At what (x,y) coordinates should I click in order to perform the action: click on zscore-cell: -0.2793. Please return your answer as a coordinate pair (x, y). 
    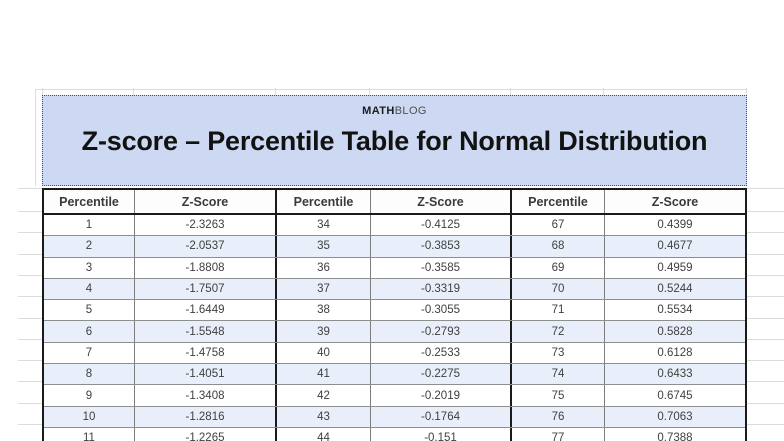
    Looking at the image, I should click on (441, 331).